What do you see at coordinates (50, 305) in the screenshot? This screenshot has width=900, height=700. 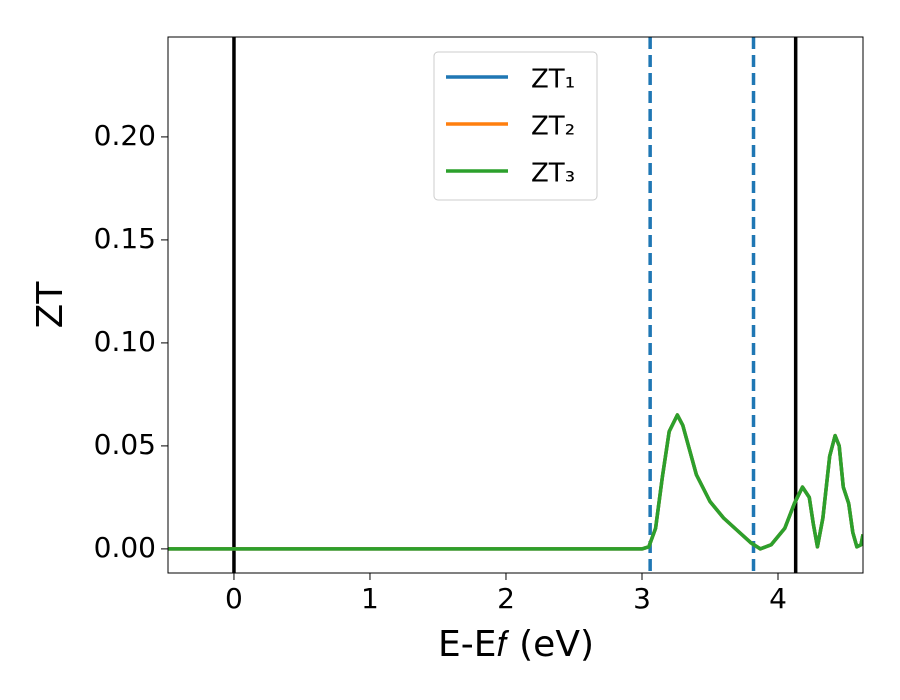 I see `y-axis-label: ZT` at bounding box center [50, 305].